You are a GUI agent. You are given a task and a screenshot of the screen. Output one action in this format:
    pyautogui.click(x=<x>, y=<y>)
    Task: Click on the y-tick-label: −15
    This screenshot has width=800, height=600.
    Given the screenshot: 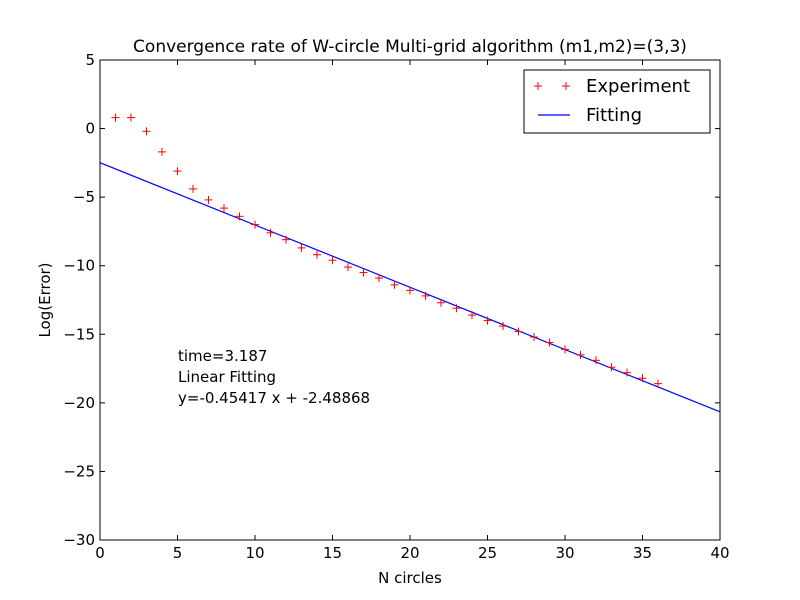 What is the action you would take?
    pyautogui.click(x=79, y=334)
    